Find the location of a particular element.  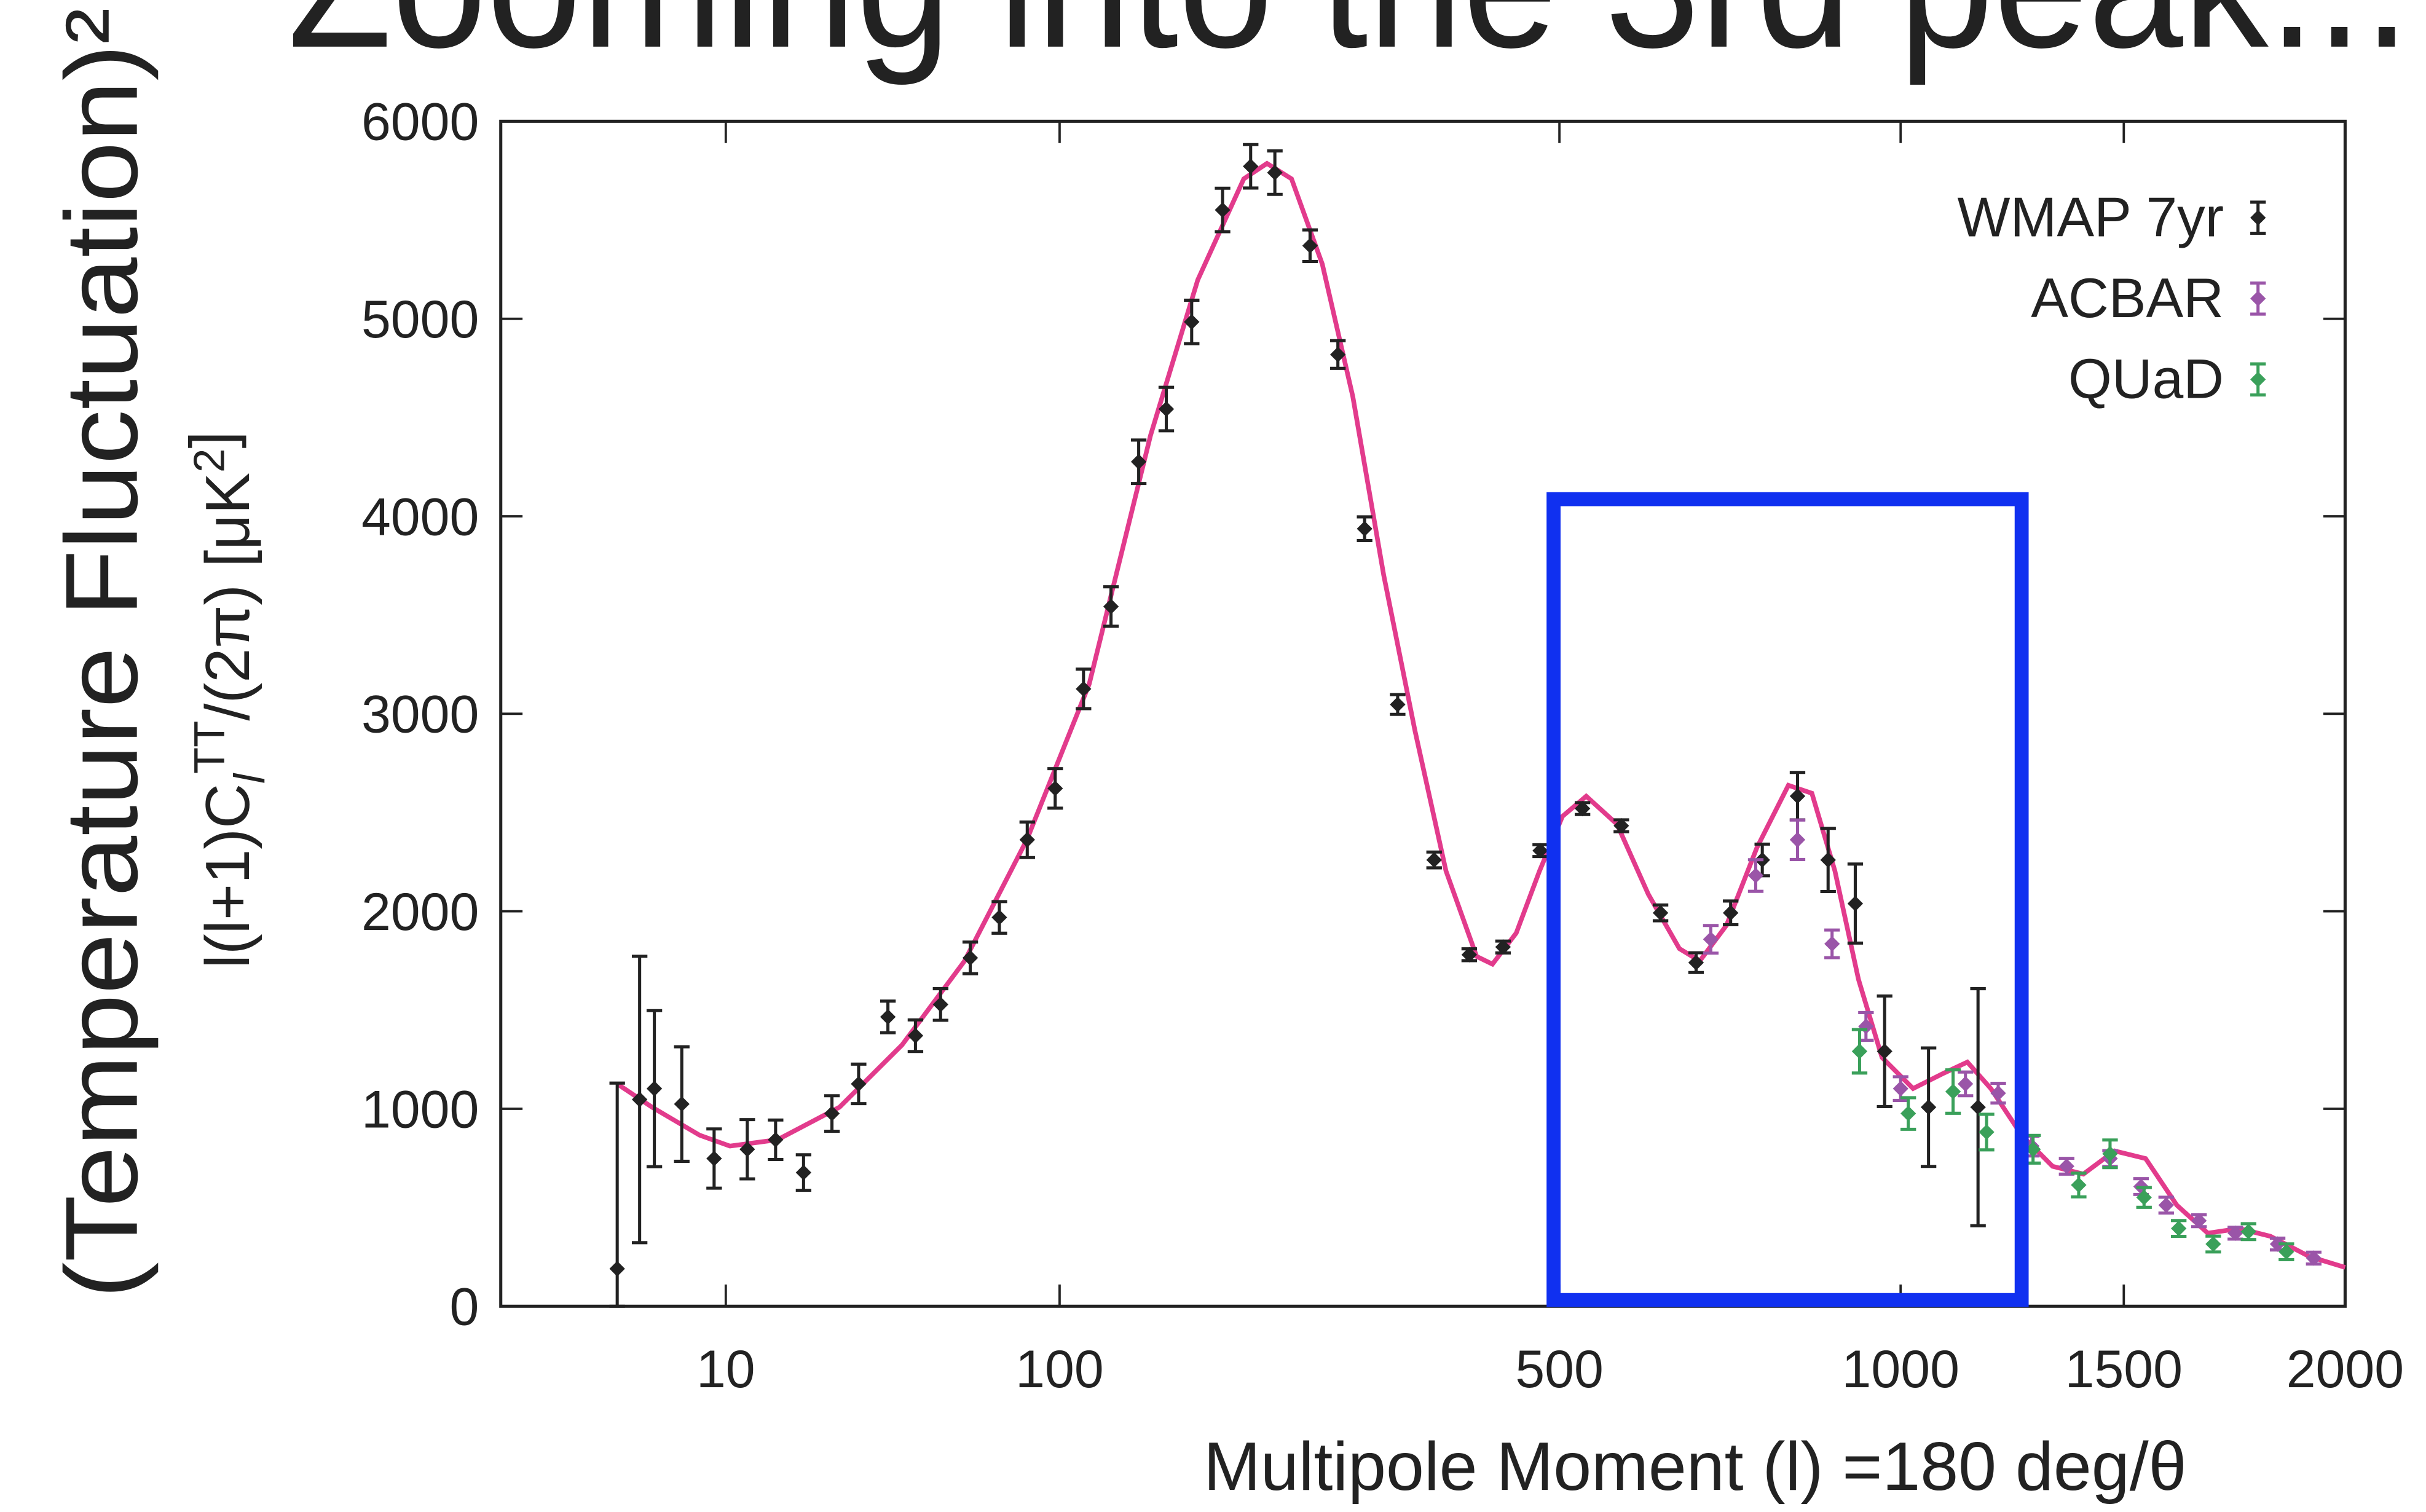

legend-label: ACBAR is located at coordinates (2127, 298).